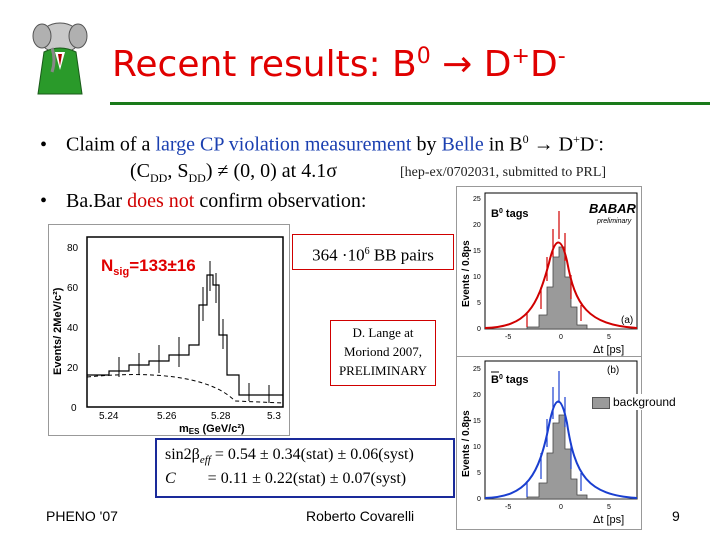 This screenshot has height=540, width=720. I want to click on title-underline, so click(410, 103).